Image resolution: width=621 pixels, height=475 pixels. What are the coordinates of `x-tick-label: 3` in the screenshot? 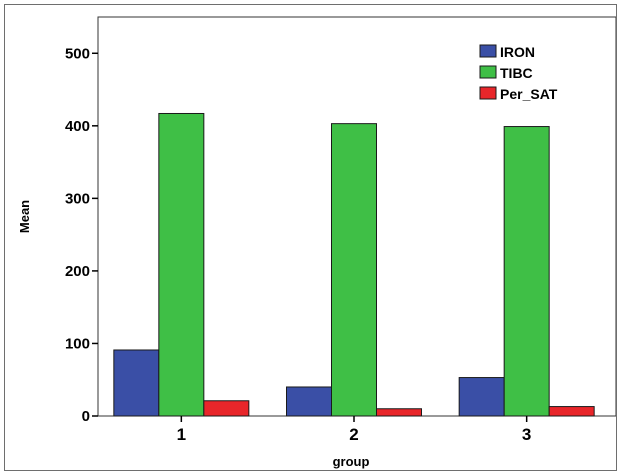 It's located at (526, 434).